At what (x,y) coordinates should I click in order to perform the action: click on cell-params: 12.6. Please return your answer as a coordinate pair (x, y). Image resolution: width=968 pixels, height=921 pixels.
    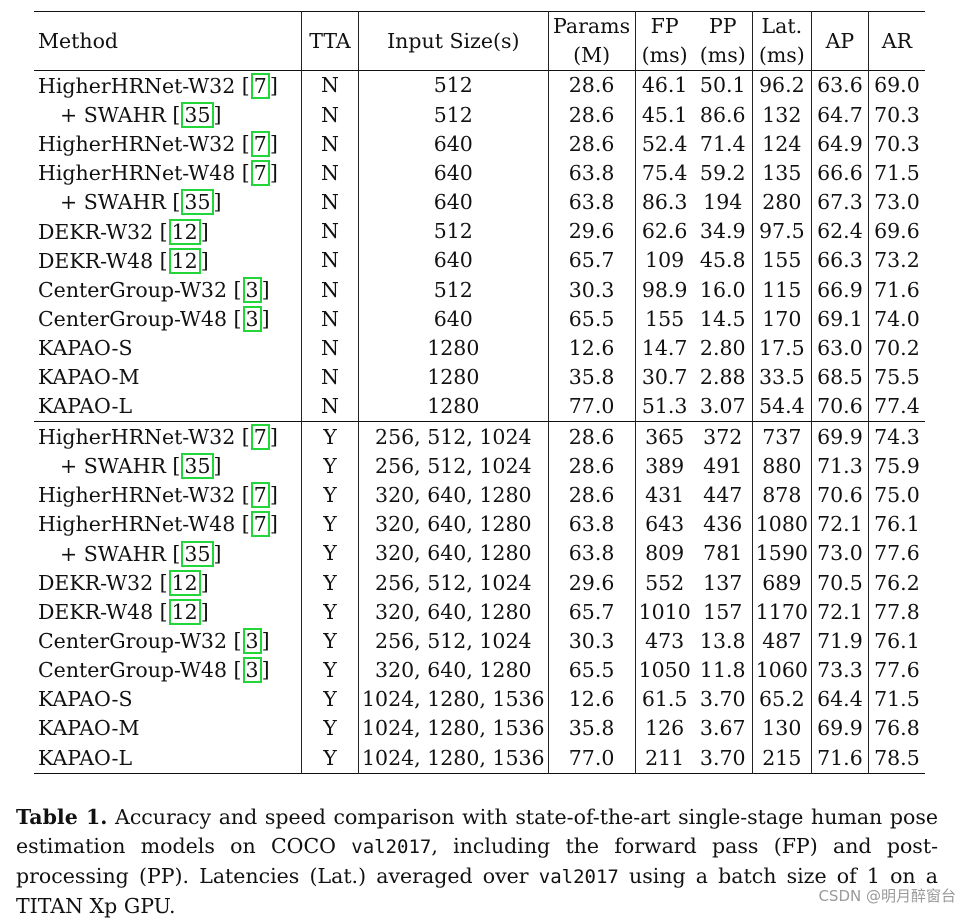
    Looking at the image, I should click on (591, 699).